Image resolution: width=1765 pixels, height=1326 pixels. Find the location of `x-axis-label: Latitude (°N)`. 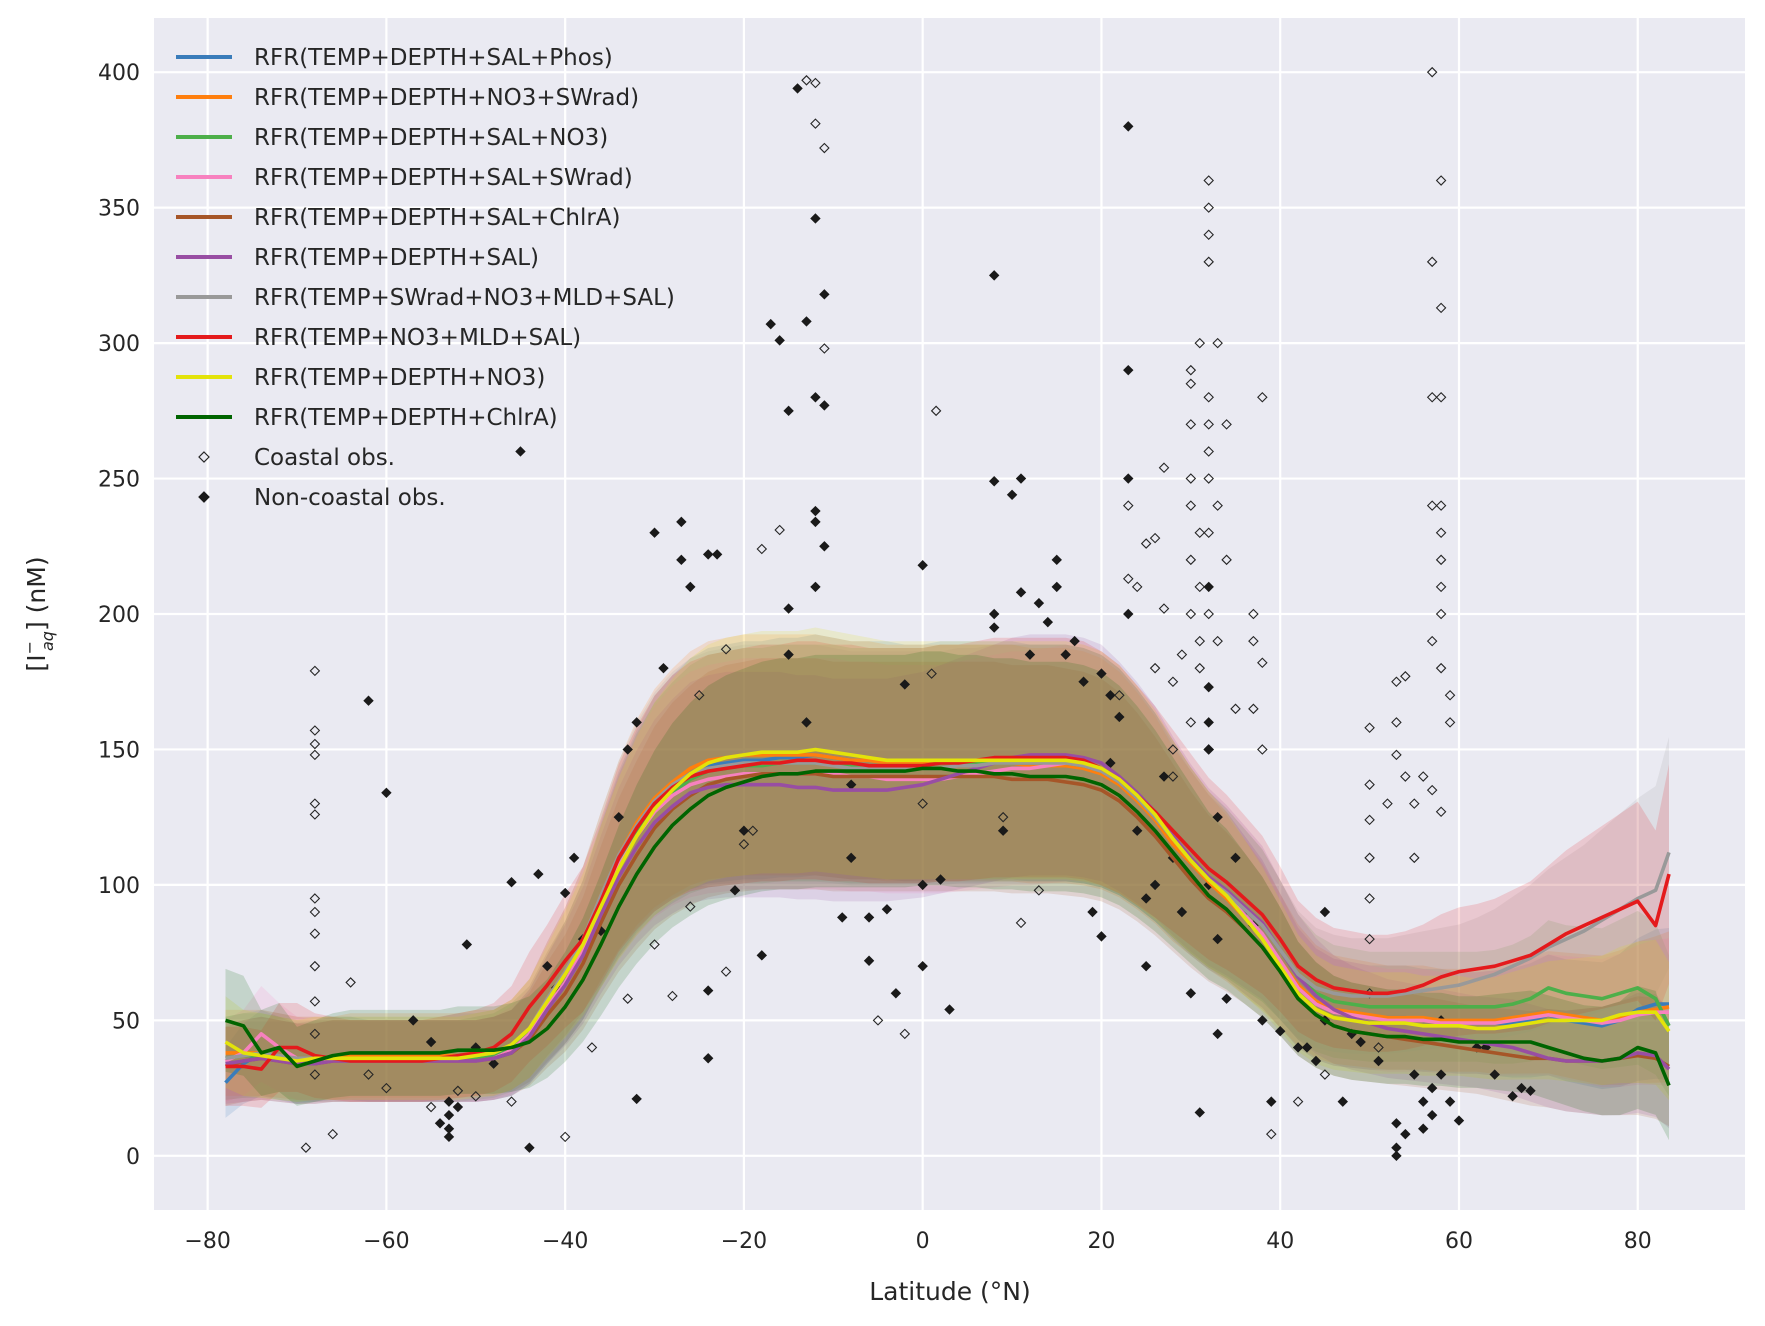

x-axis-label: Latitude (°N) is located at coordinates (950, 1291).